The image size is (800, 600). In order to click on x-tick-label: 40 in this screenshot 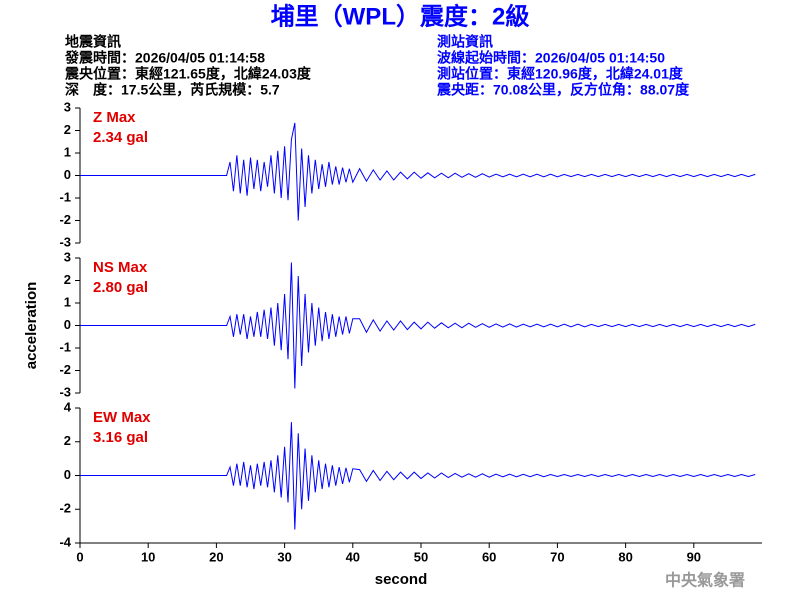, I will do `click(353, 556)`.